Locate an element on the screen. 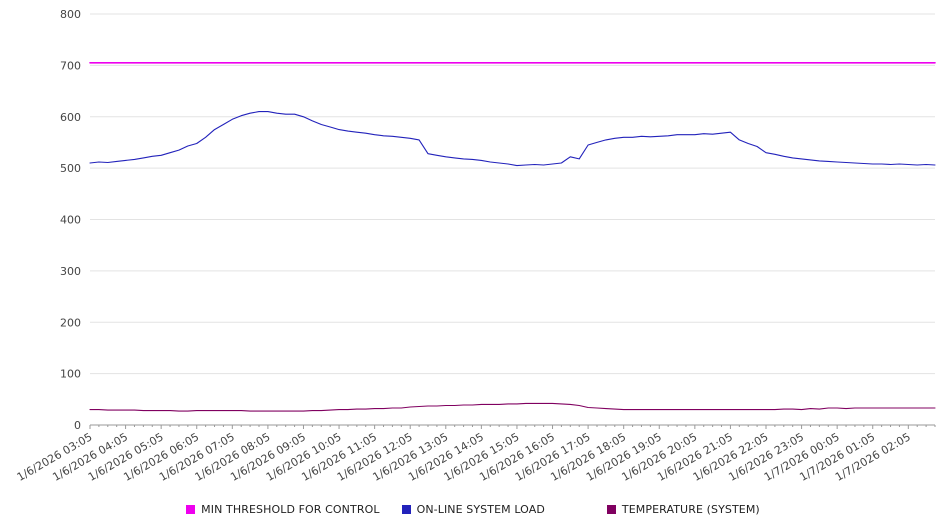 The width and height of the screenshot is (946, 526). legend-item-2: TEMPERATURE (SYSTEM) is located at coordinates (683, 509).